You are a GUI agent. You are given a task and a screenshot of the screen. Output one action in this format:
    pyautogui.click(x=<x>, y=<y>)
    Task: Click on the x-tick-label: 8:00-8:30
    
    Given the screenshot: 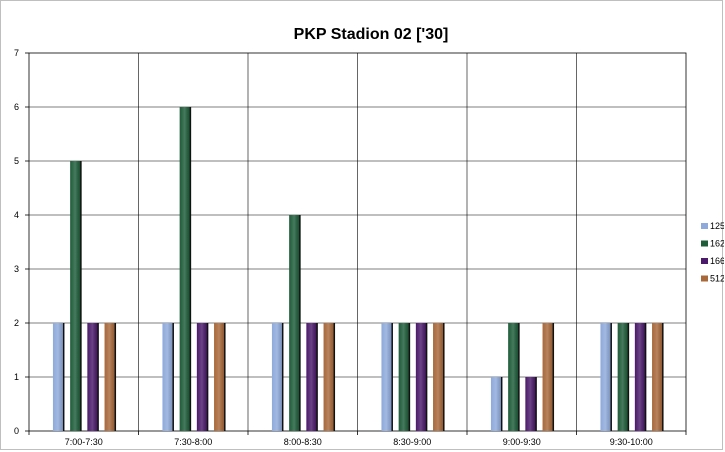 What is the action you would take?
    pyautogui.click(x=303, y=442)
    